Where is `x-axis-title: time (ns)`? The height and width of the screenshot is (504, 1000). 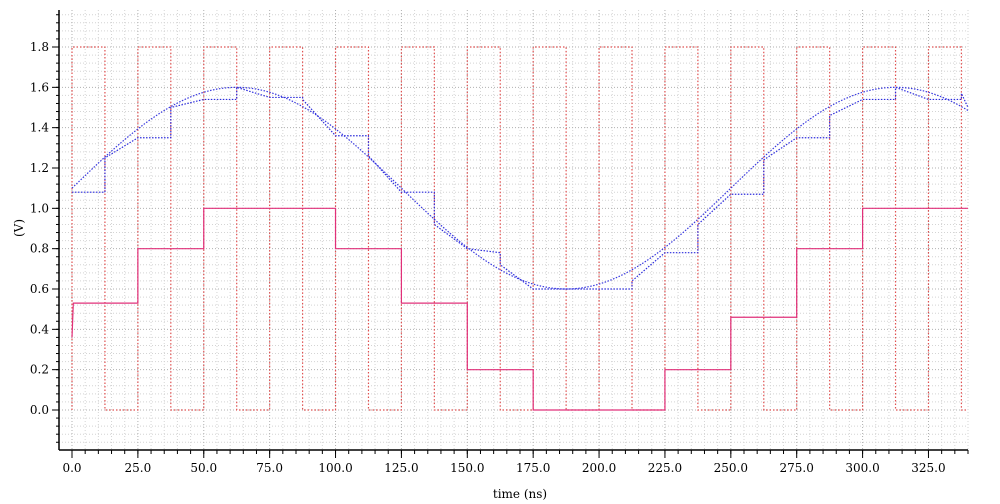
x-axis-title: time (ns) is located at coordinates (520, 494).